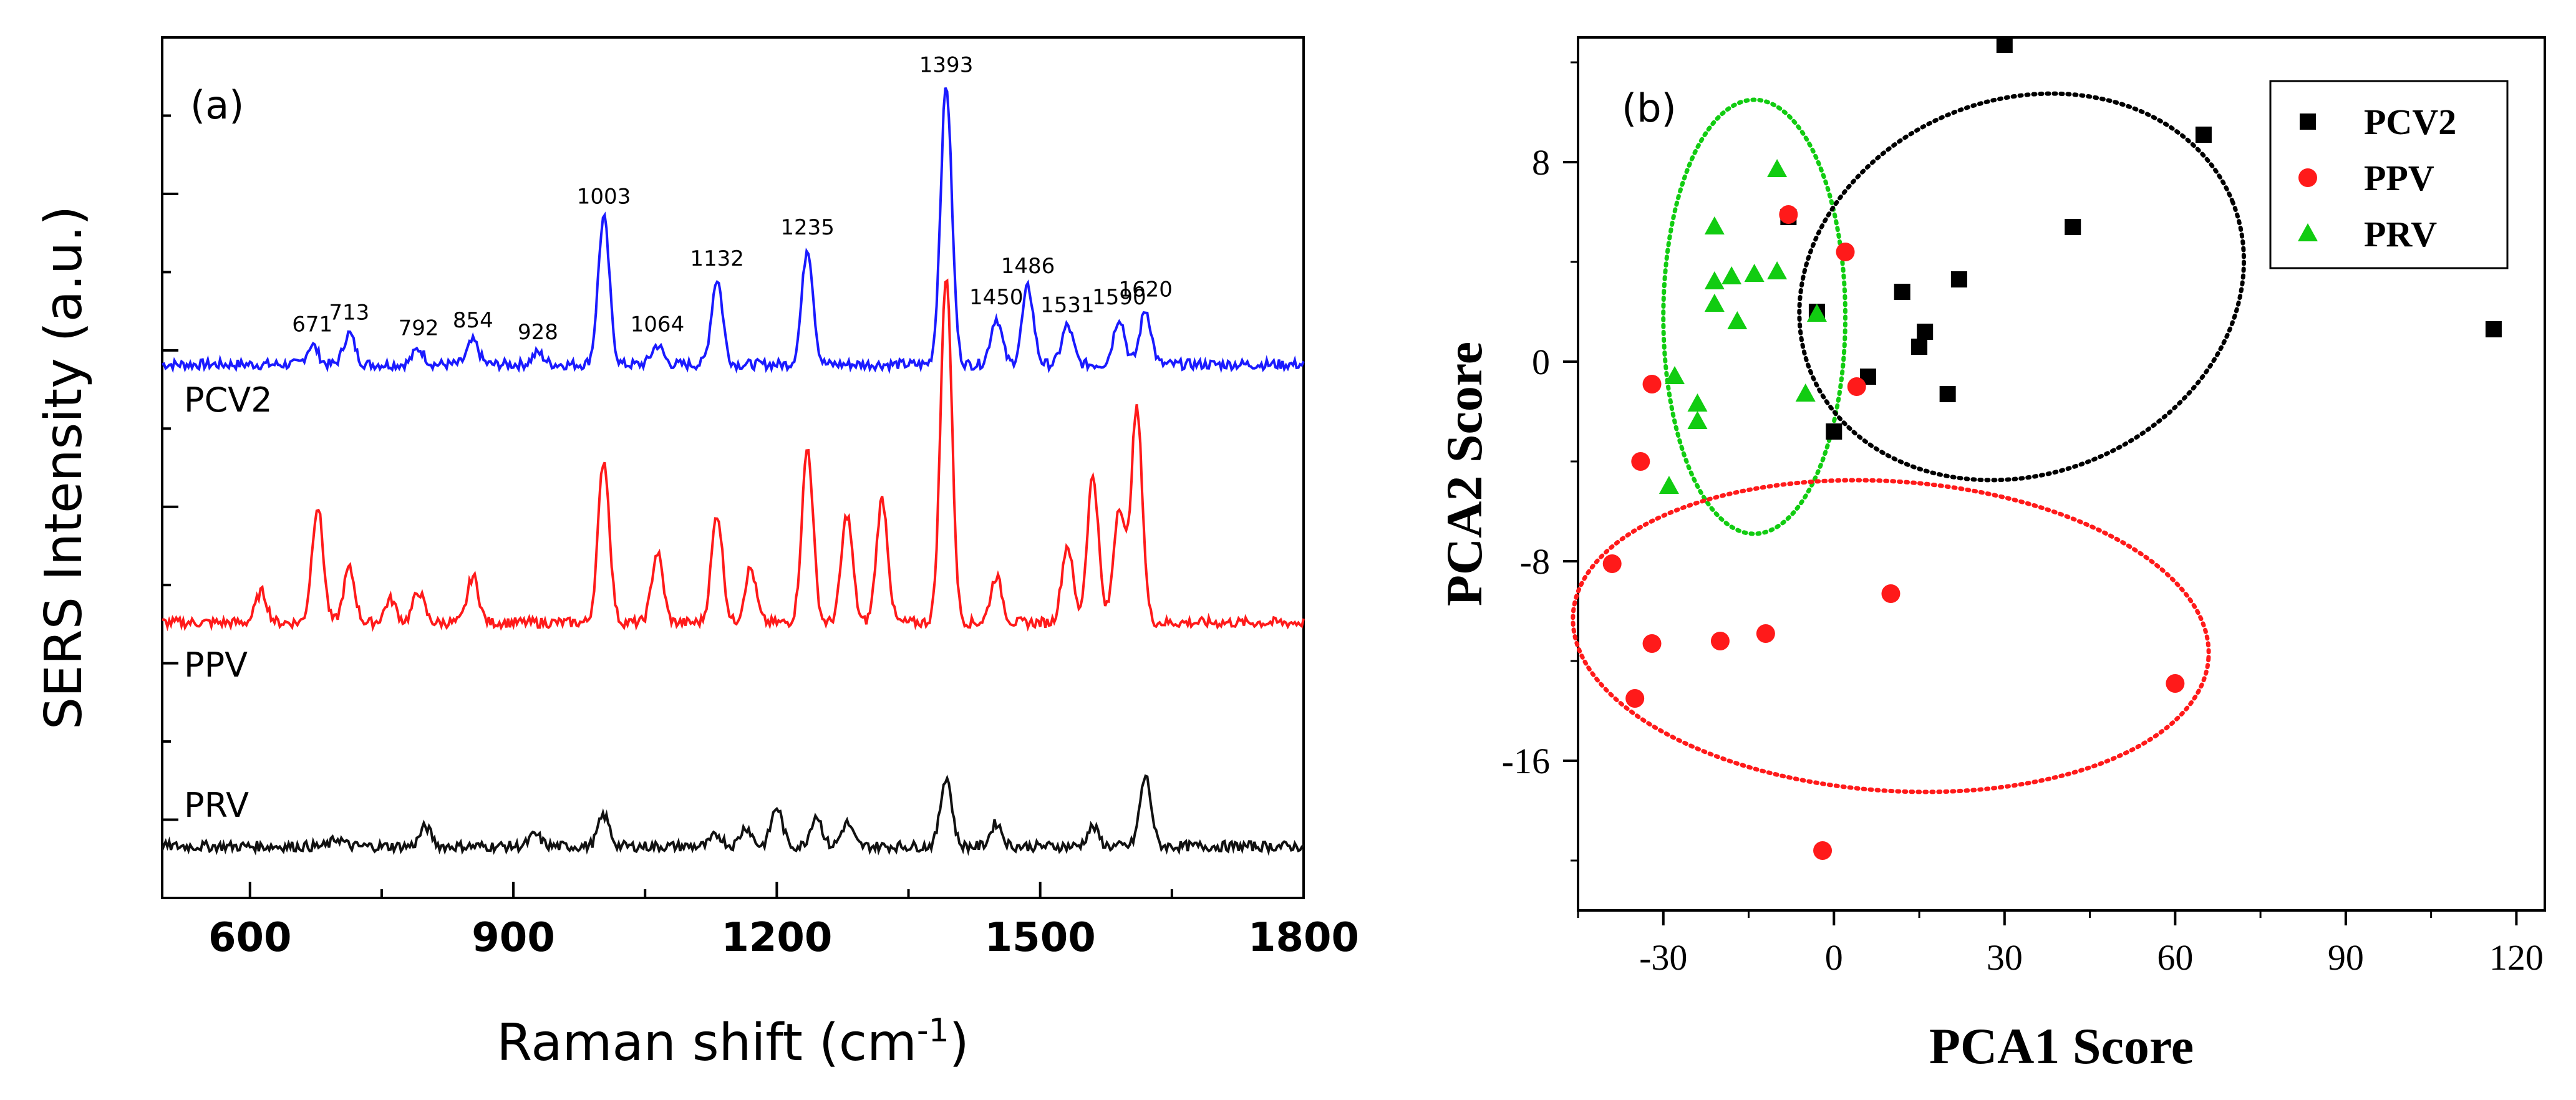 The image size is (2576, 1100). Describe the element at coordinates (2400, 234) in the screenshot. I see `legend-label: PRV` at that location.